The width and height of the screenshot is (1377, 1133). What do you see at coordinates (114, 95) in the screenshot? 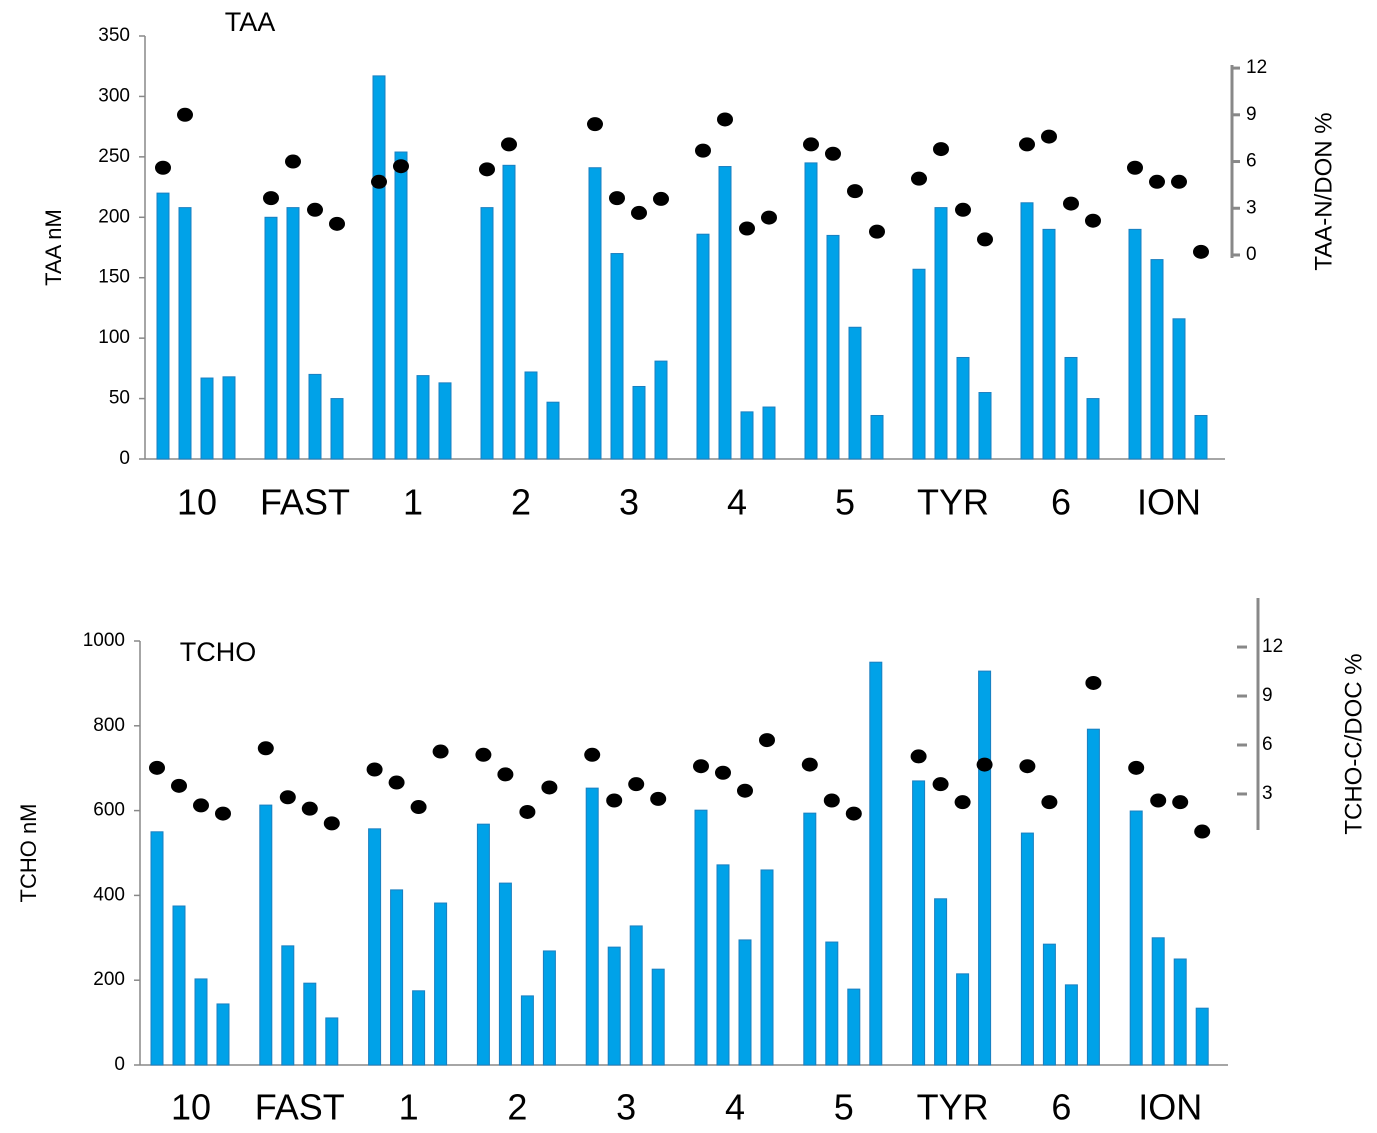
I see `y-tick-label: 300` at bounding box center [114, 95].